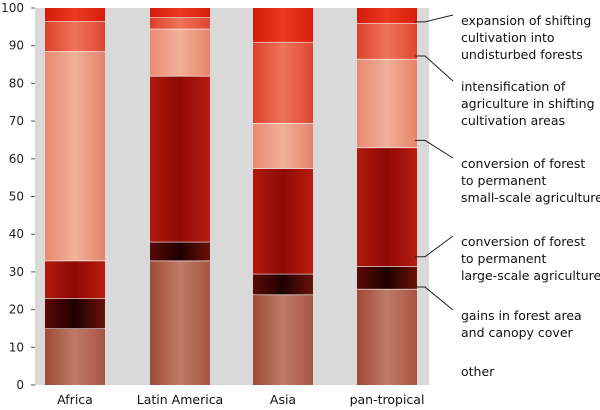 The image size is (600, 410). Describe the element at coordinates (75, 156) in the screenshot. I see `bar-segment-africa-conversion-of-forest-to-permanent-small-scale-agriculture` at that location.